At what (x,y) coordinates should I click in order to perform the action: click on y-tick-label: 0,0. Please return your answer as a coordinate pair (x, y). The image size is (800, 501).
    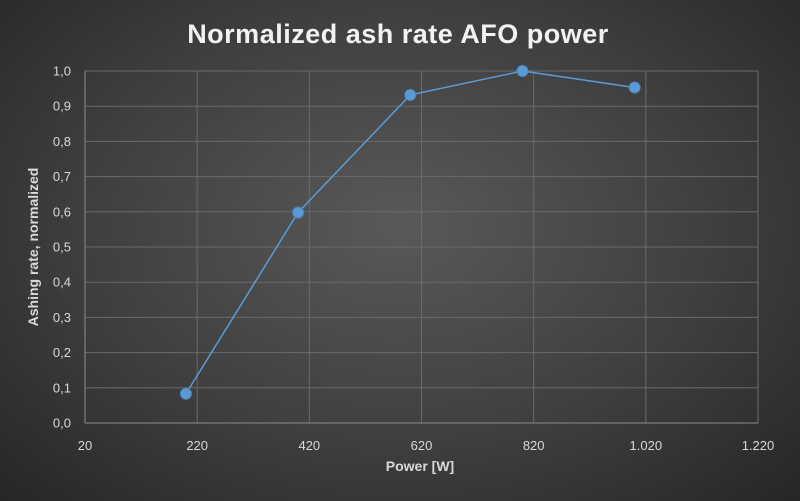
    Looking at the image, I should click on (62, 423).